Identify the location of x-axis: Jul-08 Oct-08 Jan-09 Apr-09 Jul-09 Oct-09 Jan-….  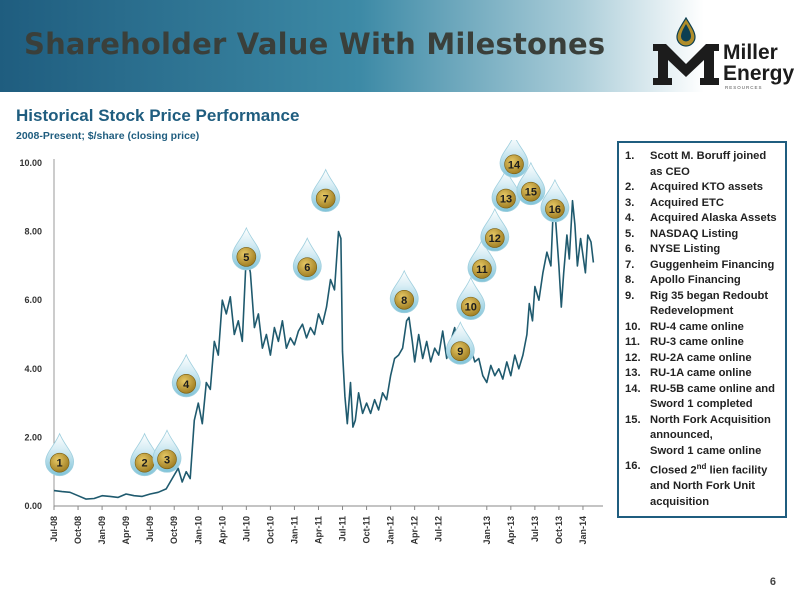
(326, 525).